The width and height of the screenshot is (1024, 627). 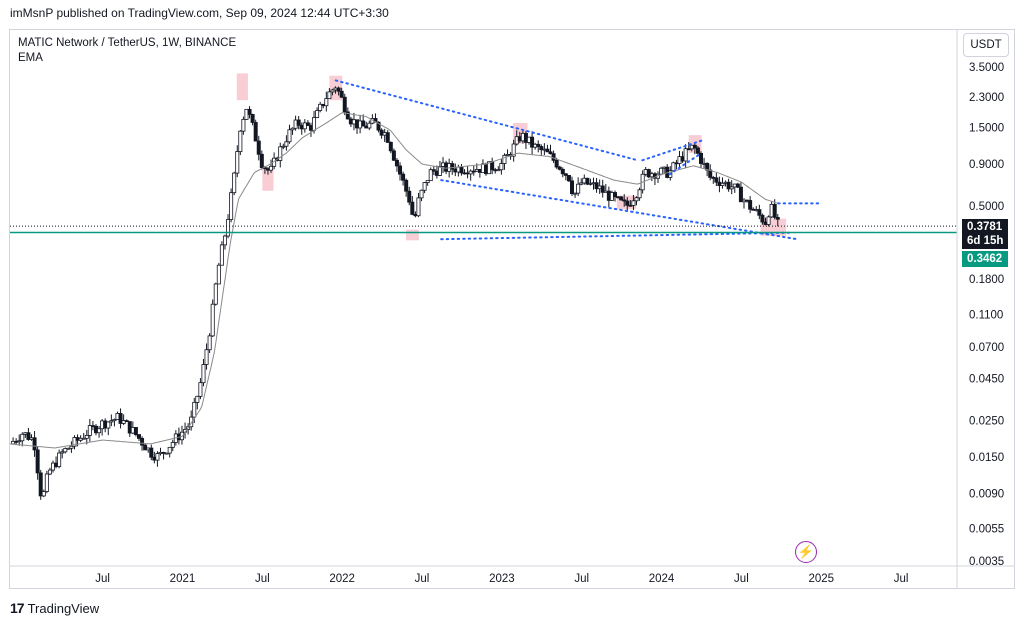 What do you see at coordinates (986, 562) in the screenshot?
I see `price-tick-label: 0.0035` at bounding box center [986, 562].